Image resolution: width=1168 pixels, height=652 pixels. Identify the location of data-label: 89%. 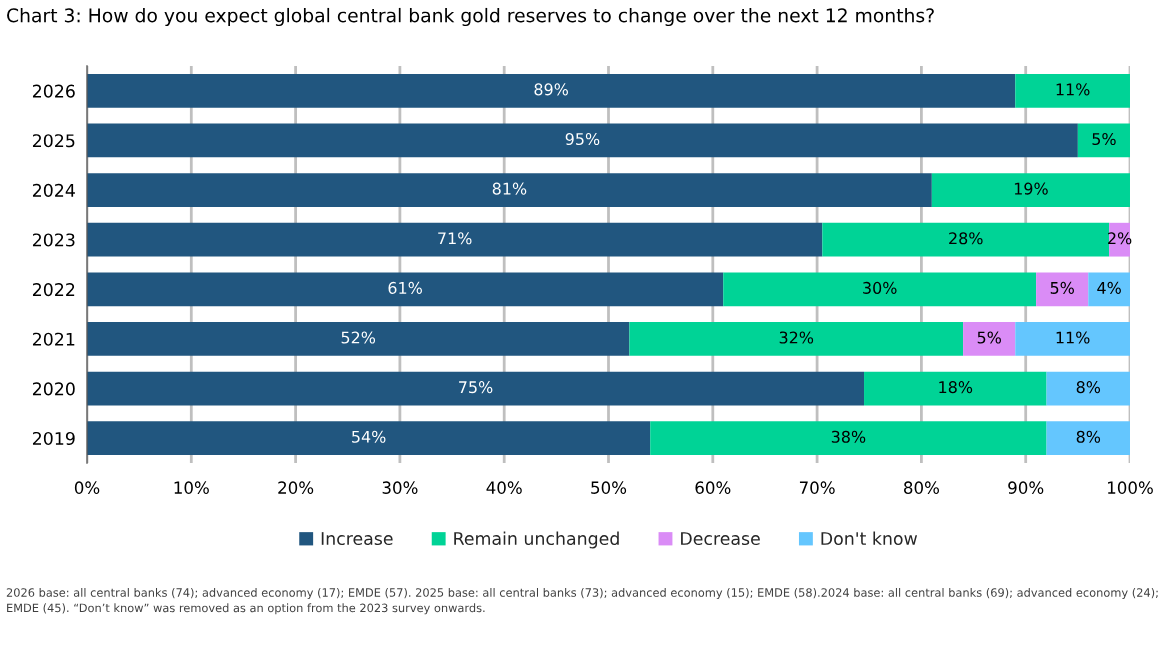
(551, 89).